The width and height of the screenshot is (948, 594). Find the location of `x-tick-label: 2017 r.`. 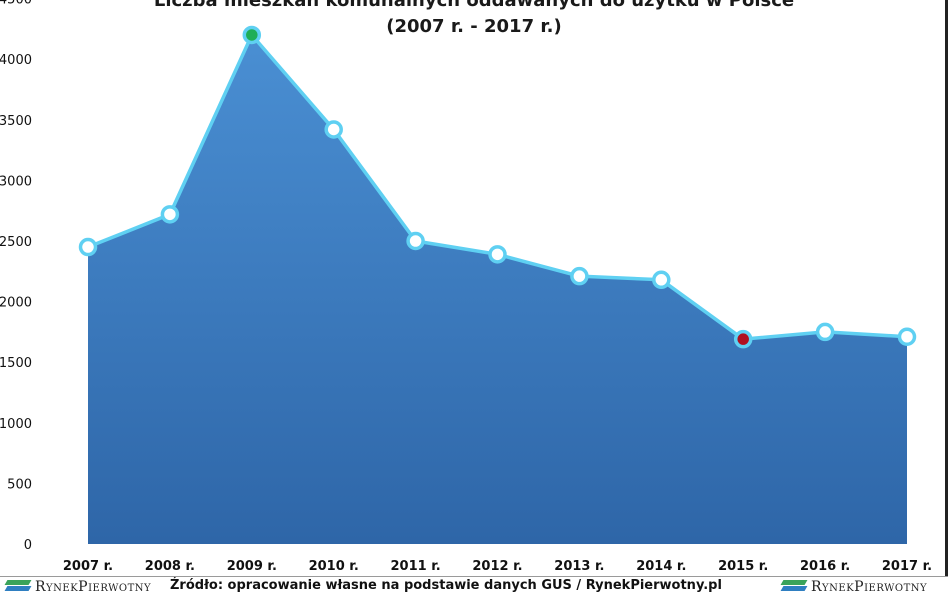

x-tick-label: 2017 r. is located at coordinates (907, 566).